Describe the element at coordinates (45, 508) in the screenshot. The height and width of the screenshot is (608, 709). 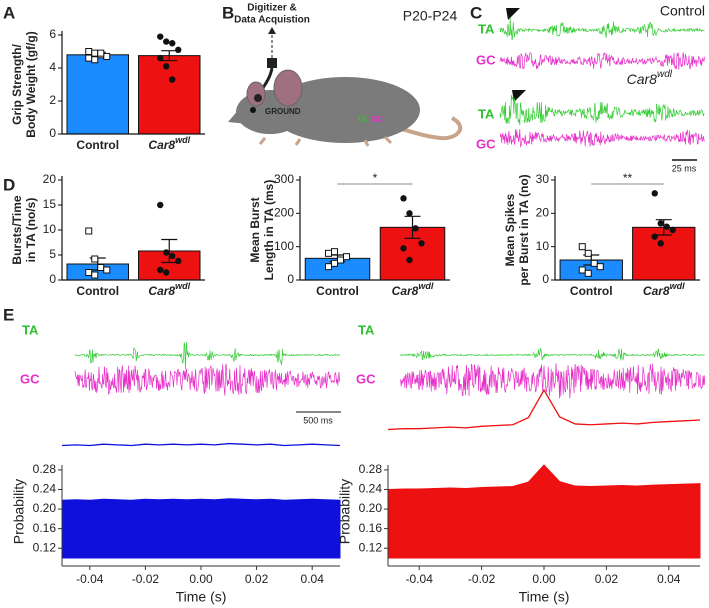
I see `y-tick-label: 0.20` at that location.